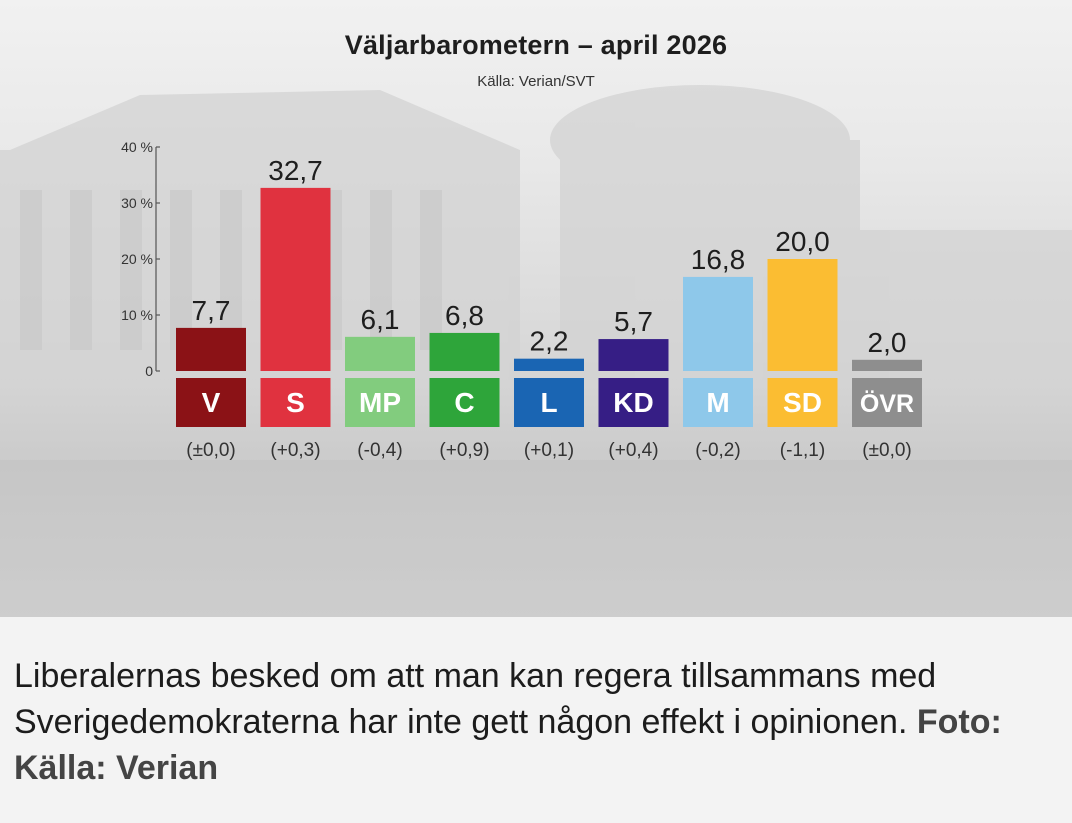 The width and height of the screenshot is (1072, 823). What do you see at coordinates (633, 450) in the screenshot?
I see `change-label: (+0,4)` at bounding box center [633, 450].